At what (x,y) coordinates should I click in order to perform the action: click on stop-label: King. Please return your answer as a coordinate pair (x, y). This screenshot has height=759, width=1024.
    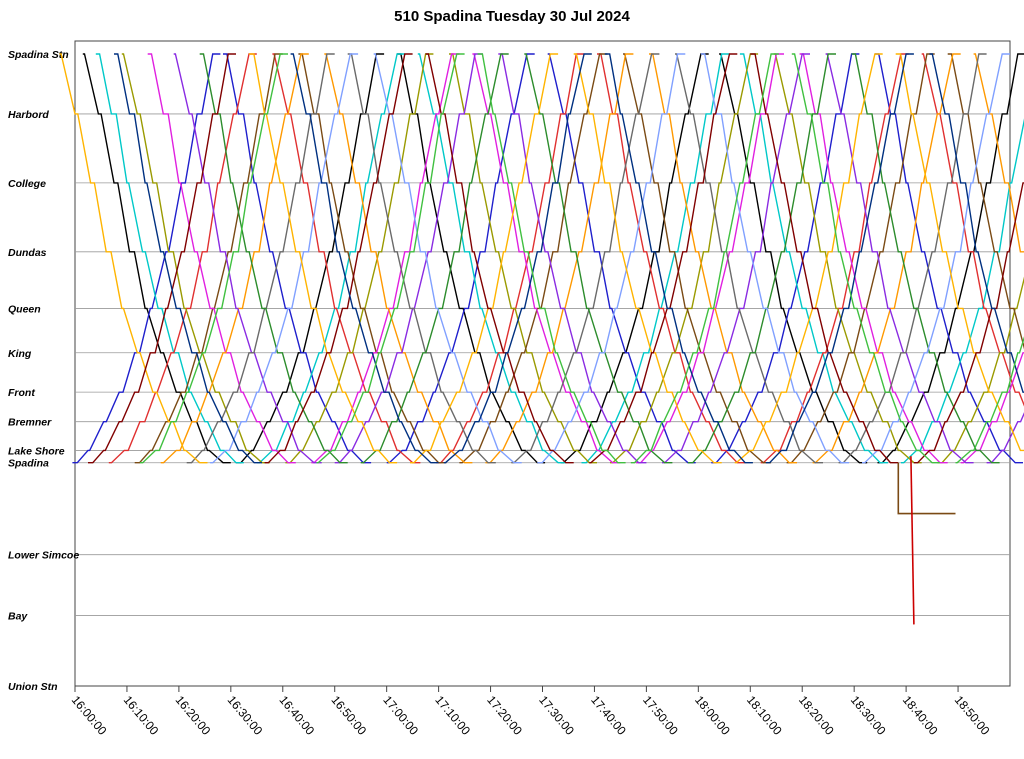
    Looking at the image, I should click on (20, 354).